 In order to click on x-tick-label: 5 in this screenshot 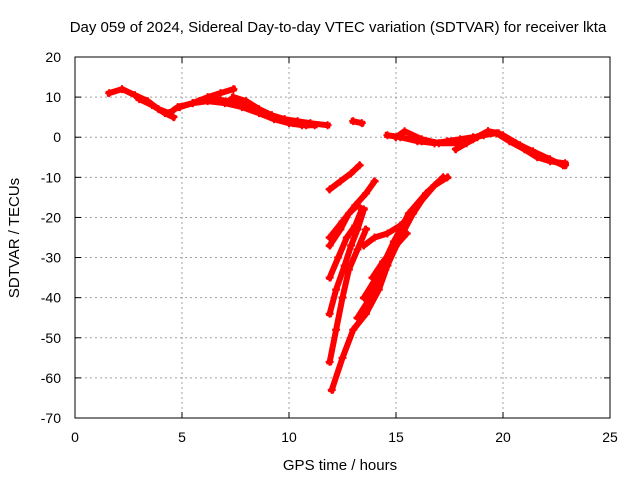, I will do `click(182, 437)`.